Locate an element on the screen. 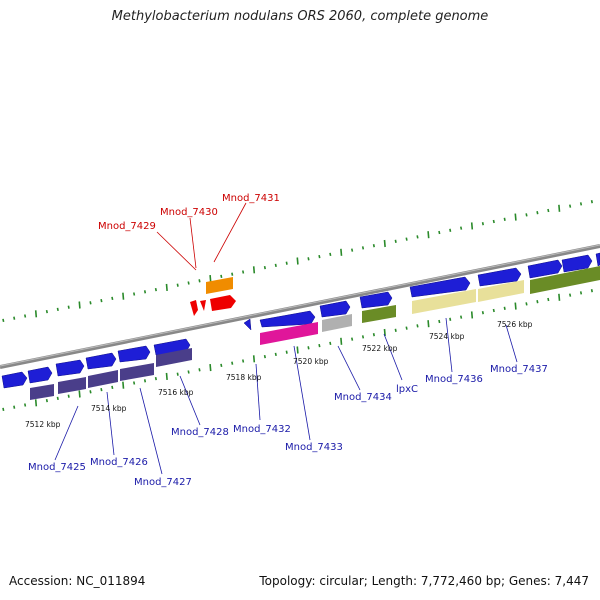 Image resolution: width=600 pixels, height=600 pixels. gene-label-mnod-7432: Mnod_7432 is located at coordinates (262, 429).